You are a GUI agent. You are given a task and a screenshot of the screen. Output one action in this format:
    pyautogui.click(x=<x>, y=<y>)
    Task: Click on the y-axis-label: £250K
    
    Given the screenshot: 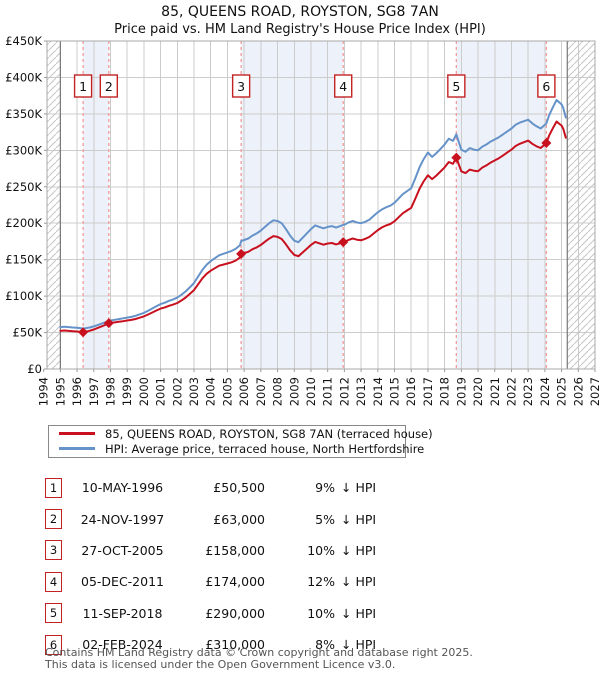 What is the action you would take?
    pyautogui.click(x=23, y=187)
    